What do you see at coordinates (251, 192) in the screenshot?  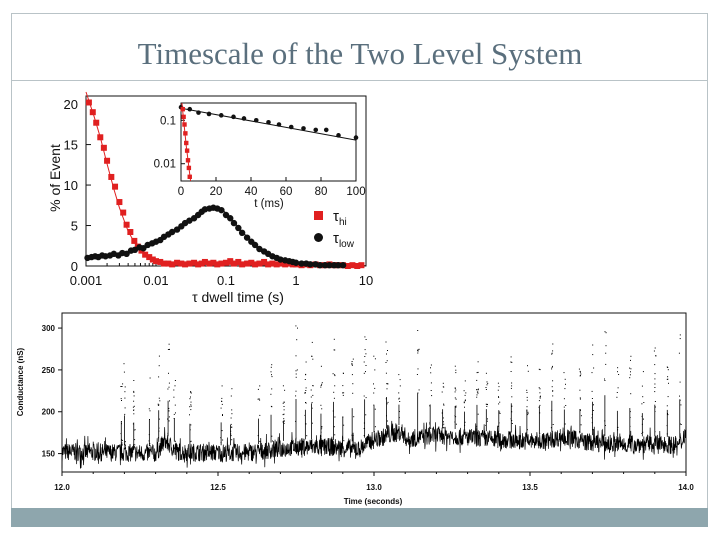 I see `inset-x-tick-label: 40` at bounding box center [251, 192].